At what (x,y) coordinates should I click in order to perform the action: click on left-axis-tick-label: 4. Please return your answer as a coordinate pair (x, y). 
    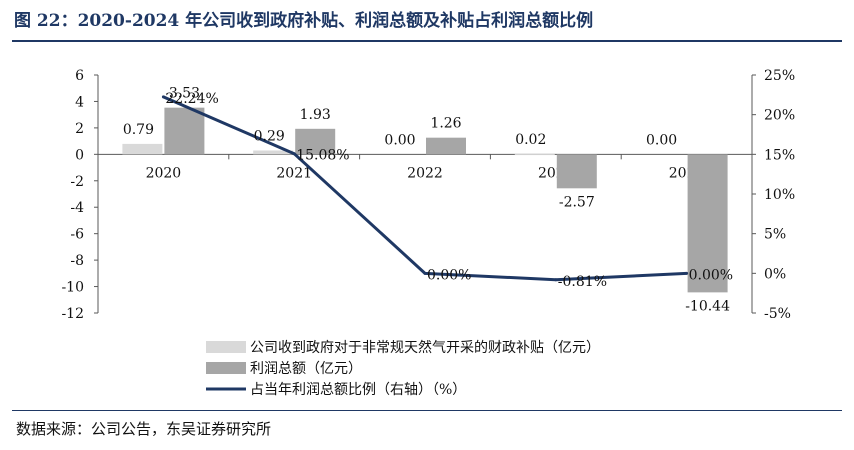
    Looking at the image, I should click on (79, 102).